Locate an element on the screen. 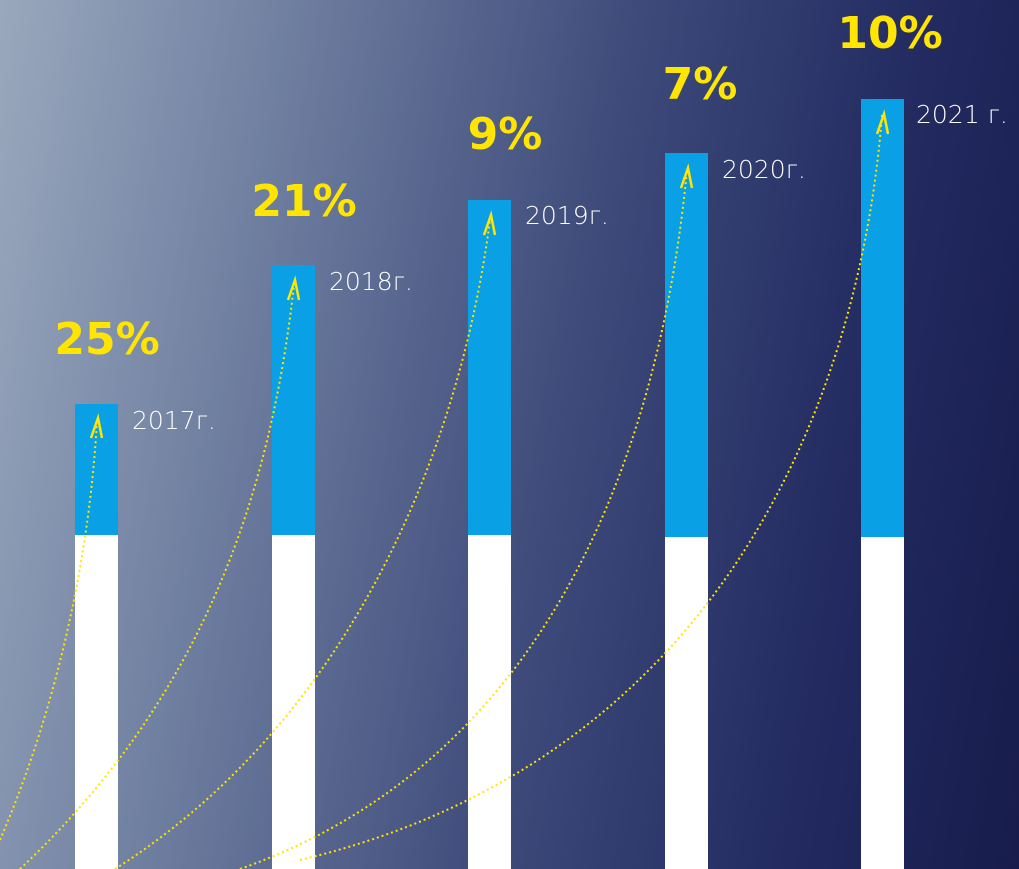  arrow-curve is located at coordinates (49, 630).